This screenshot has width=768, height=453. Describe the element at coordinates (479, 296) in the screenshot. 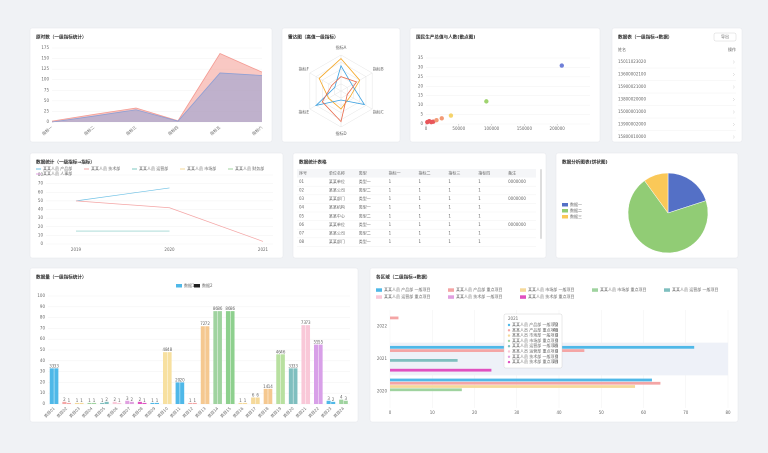

I see `legend-label: 某某人员 技术部 一般项目` at that location.